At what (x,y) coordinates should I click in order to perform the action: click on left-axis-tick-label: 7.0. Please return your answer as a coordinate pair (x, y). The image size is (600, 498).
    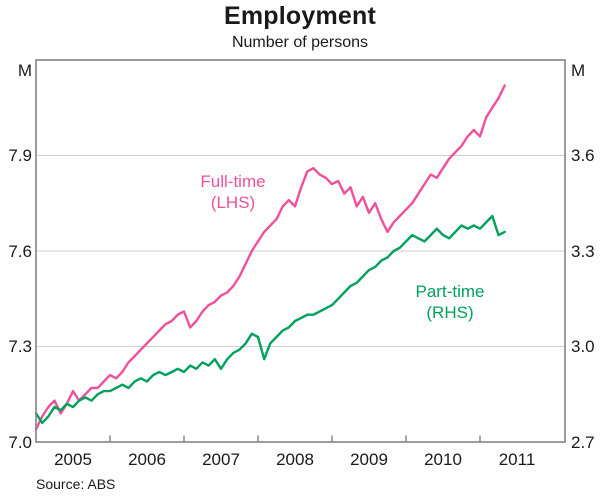
    Looking at the image, I should click on (20, 442).